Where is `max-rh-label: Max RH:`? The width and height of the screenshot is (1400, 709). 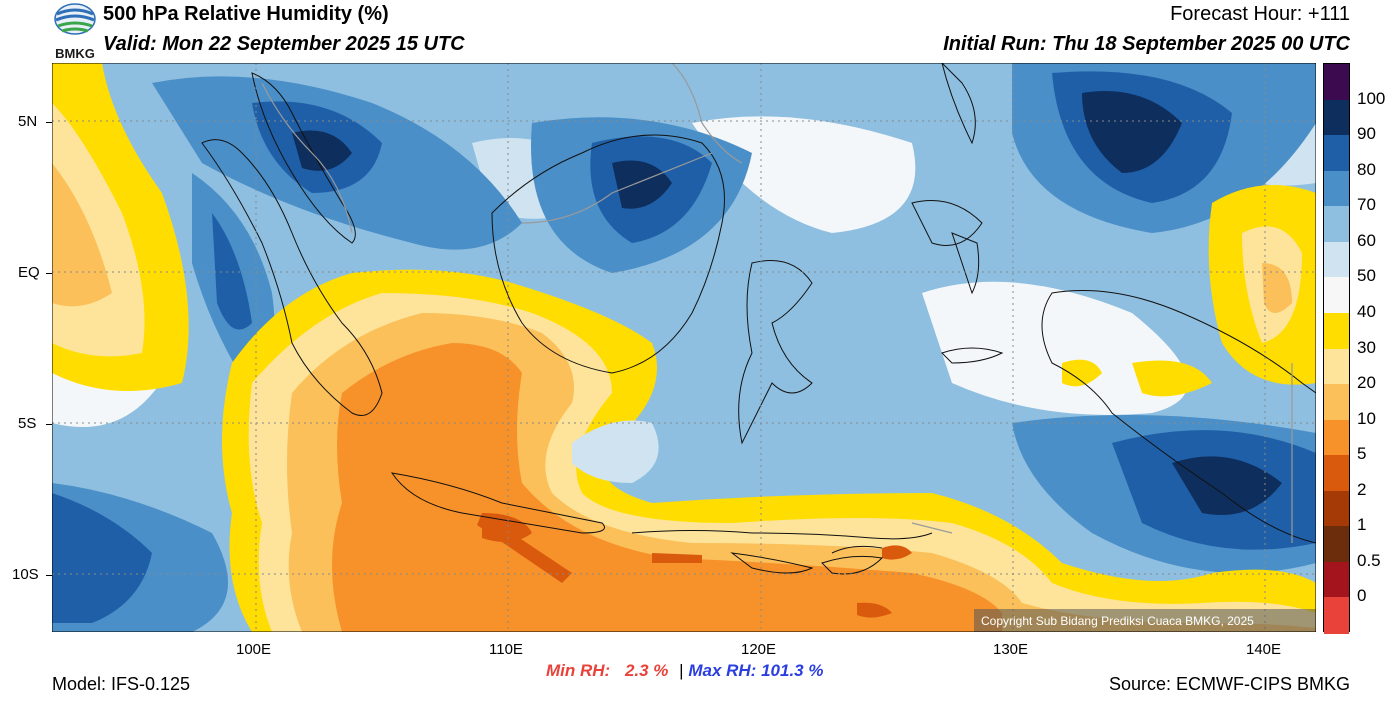 max-rh-label: Max RH: is located at coordinates (722, 670).